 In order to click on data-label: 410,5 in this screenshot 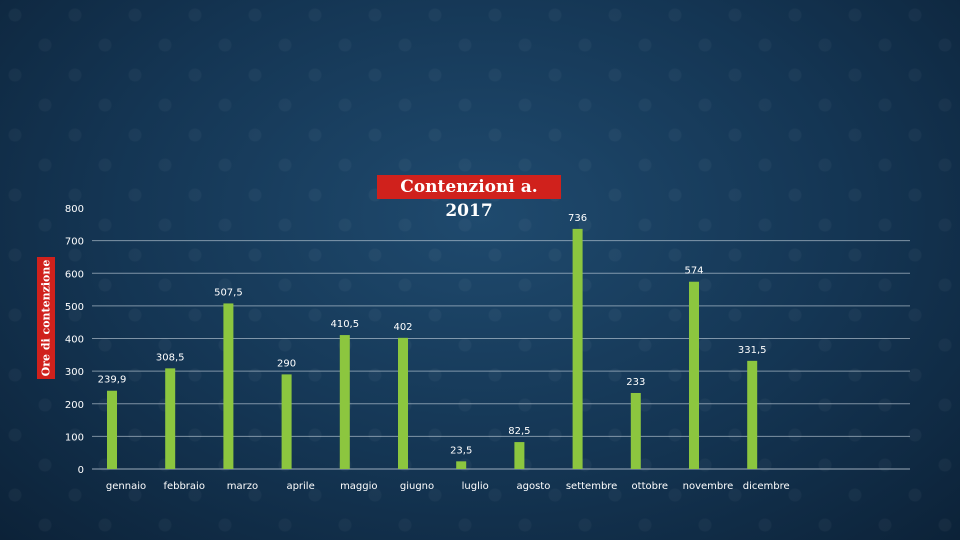, I will do `click(344, 324)`.